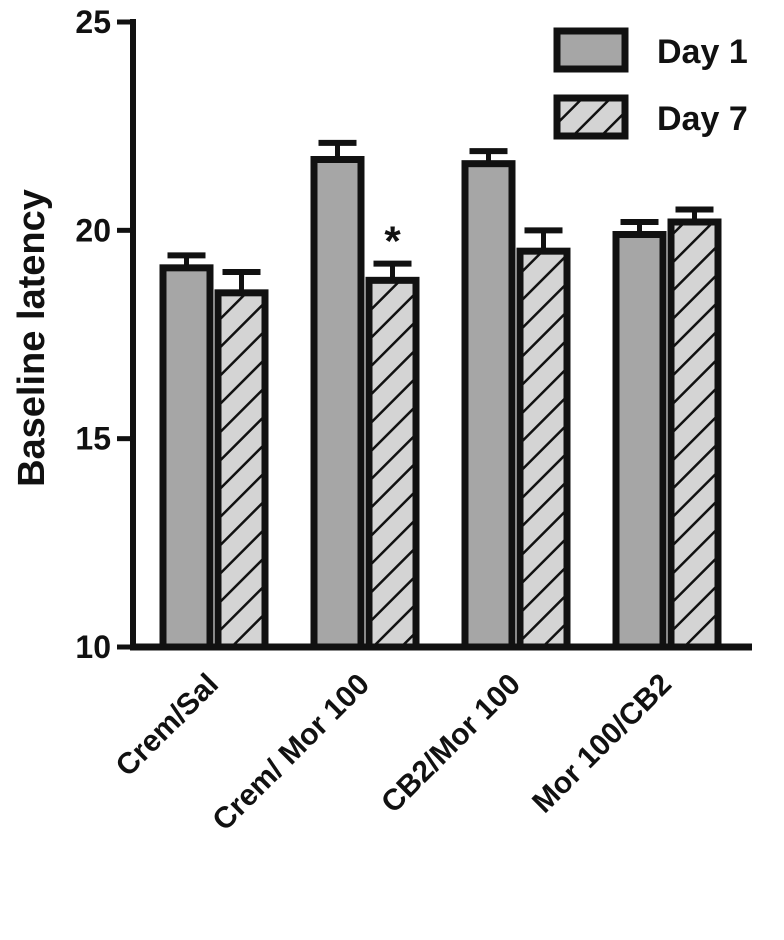  I want to click on y-tick-label-20: 20, so click(93, 230).